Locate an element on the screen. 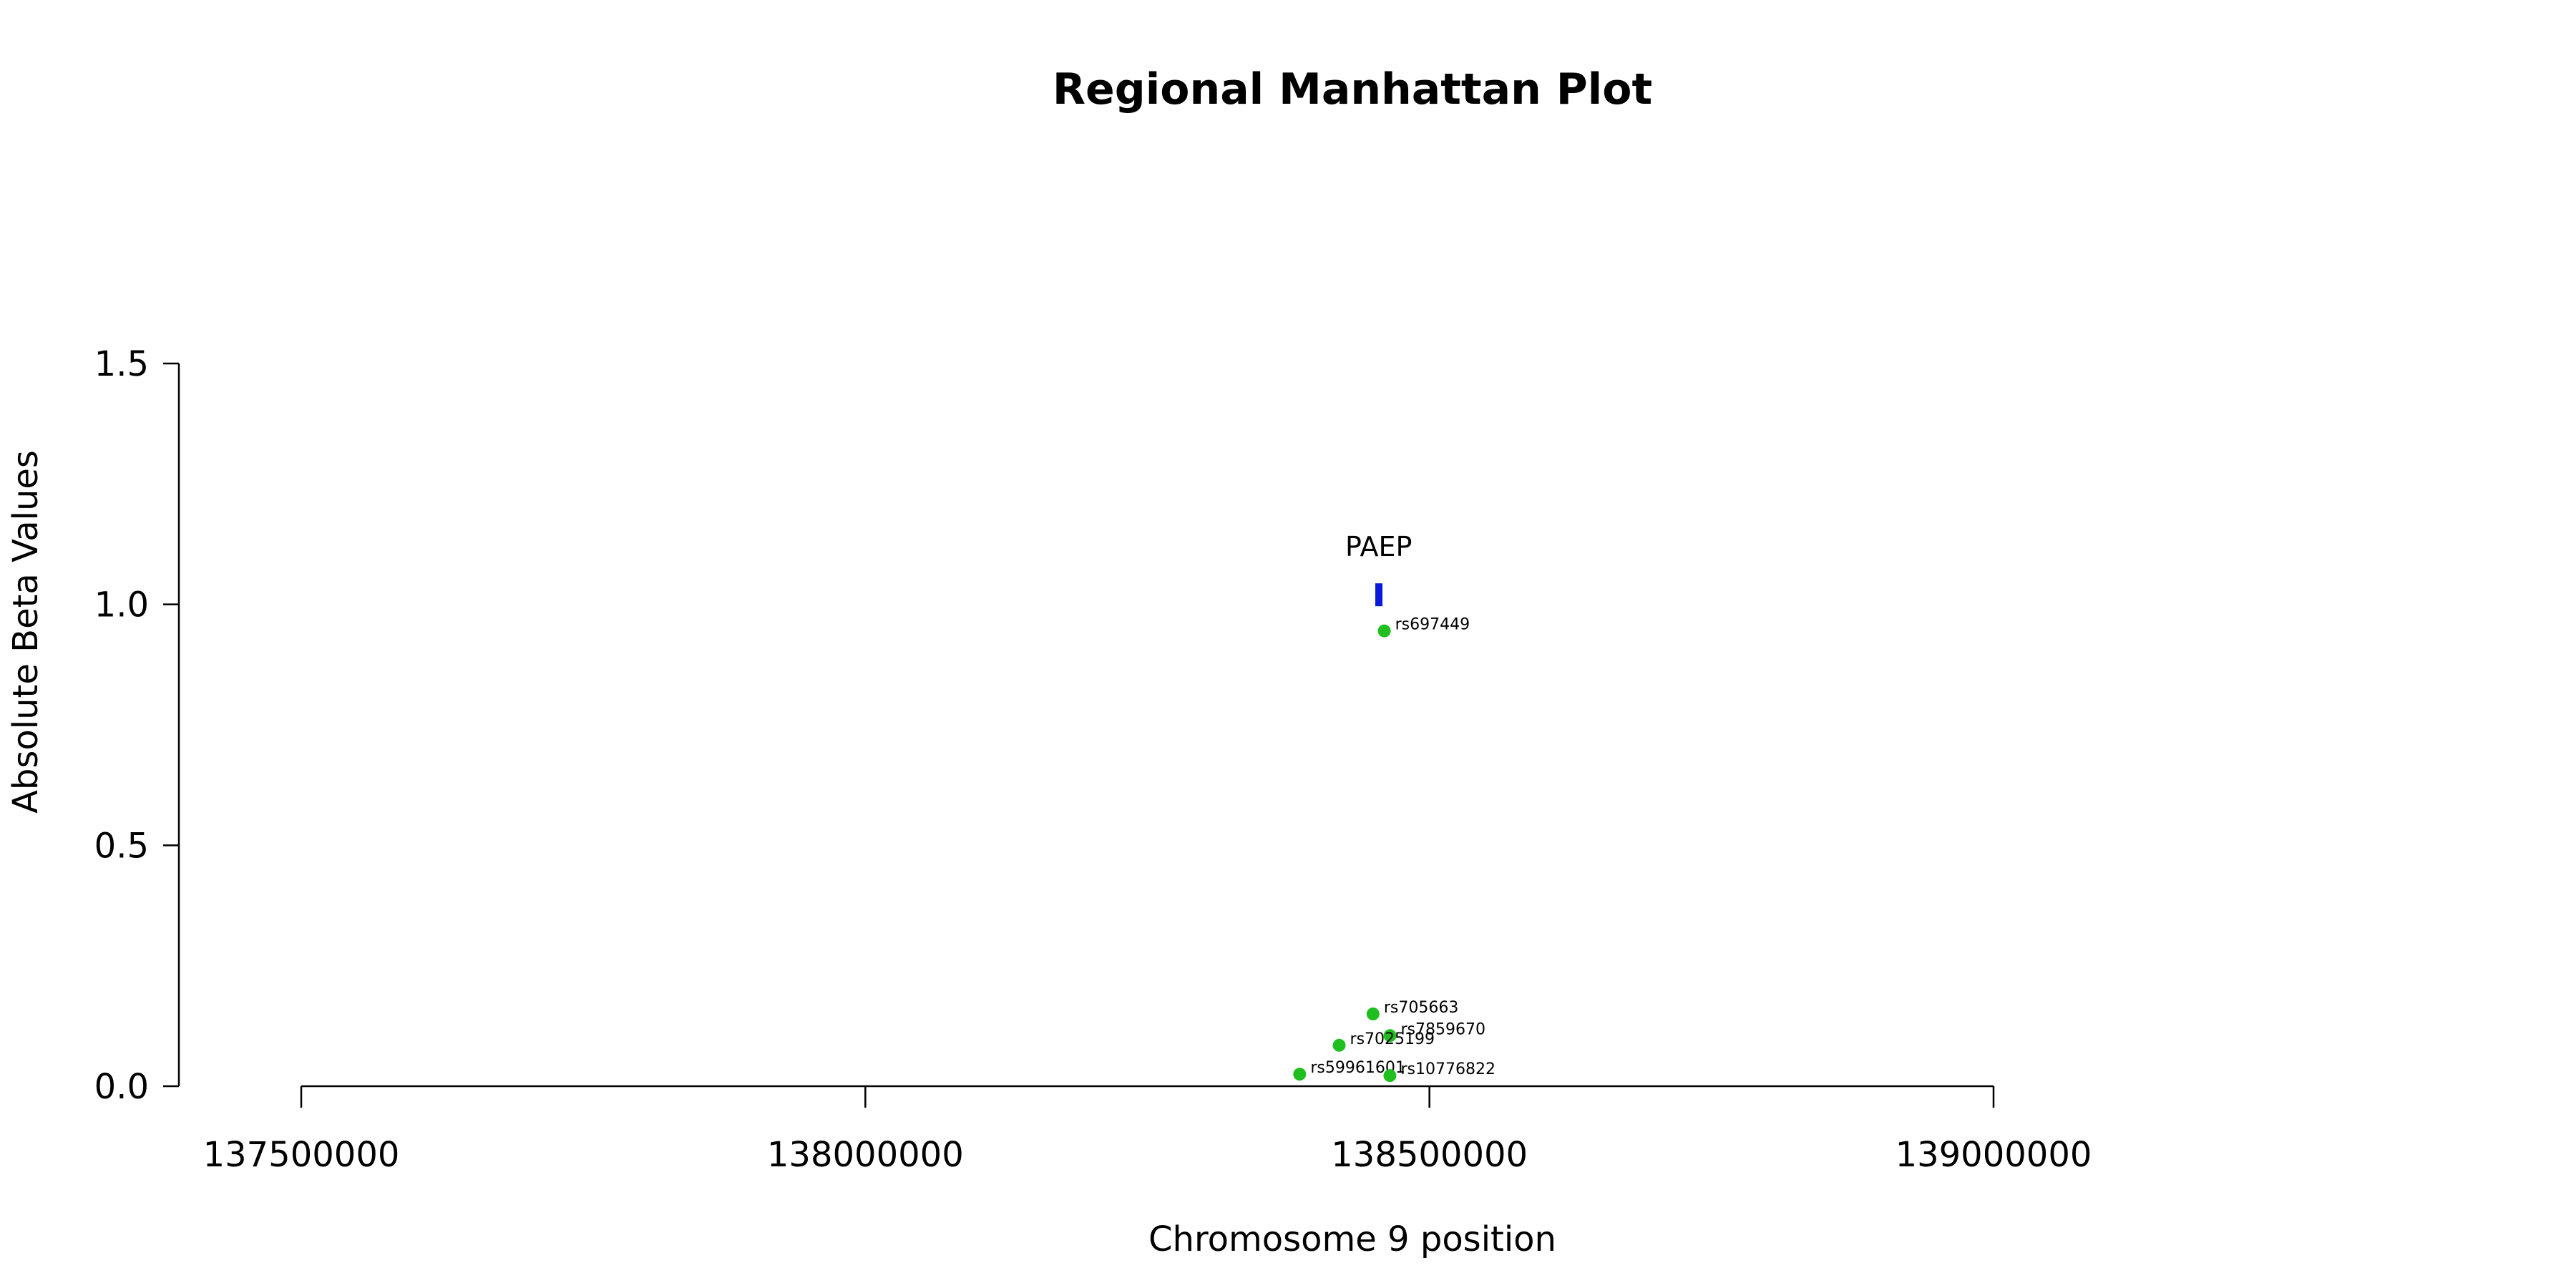  y-tick-label: 0.5 is located at coordinates (122, 846).